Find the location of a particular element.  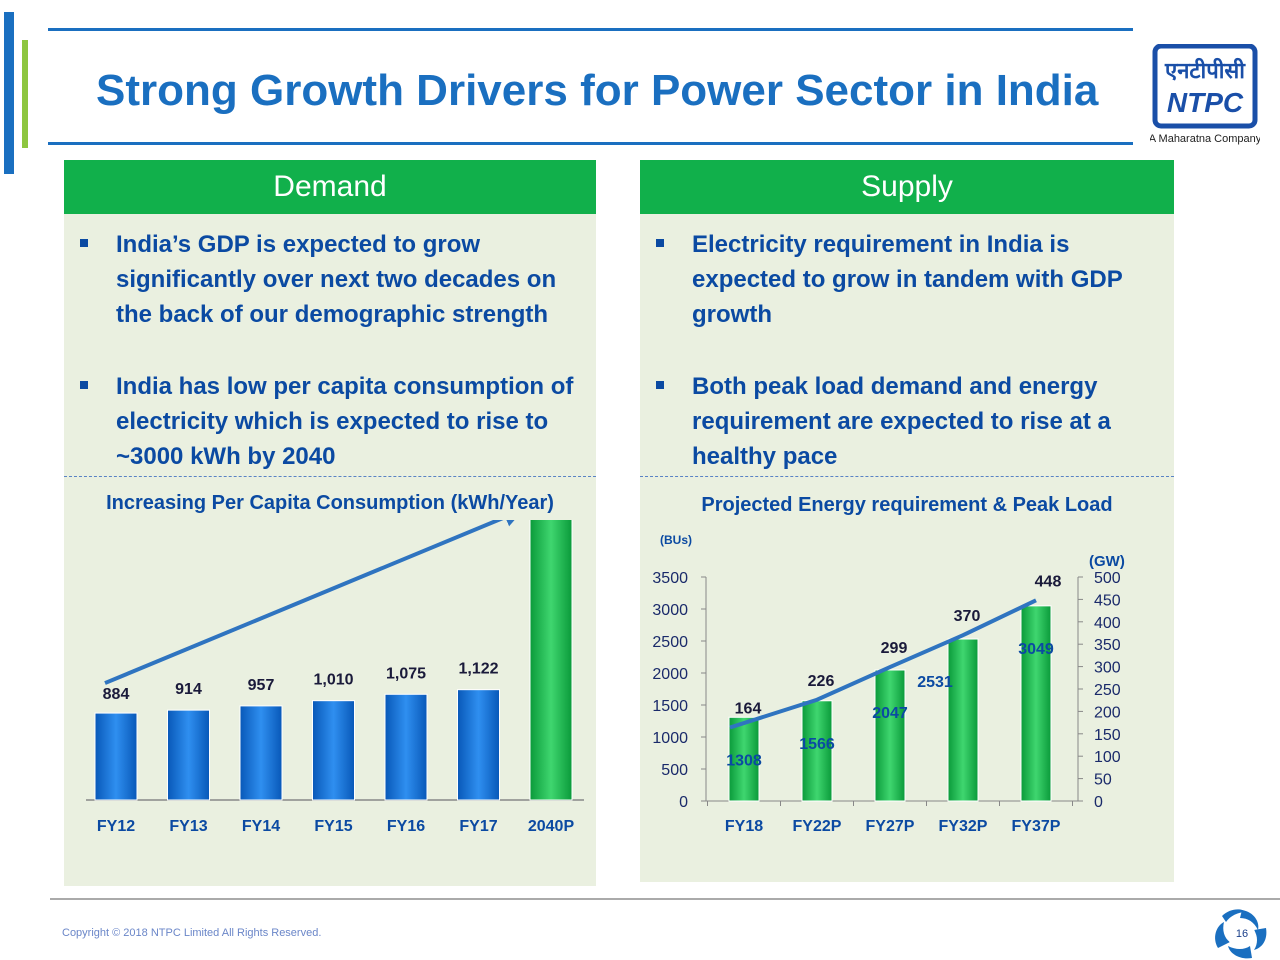

bar-value-label: 2531 is located at coordinates (935, 682).